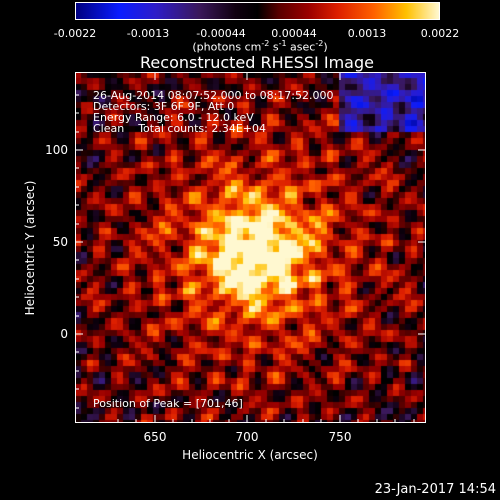 Image resolution: width=500 pixels, height=500 pixels. What do you see at coordinates (340, 437) in the screenshot?
I see `x-tick-label: 750` at bounding box center [340, 437].